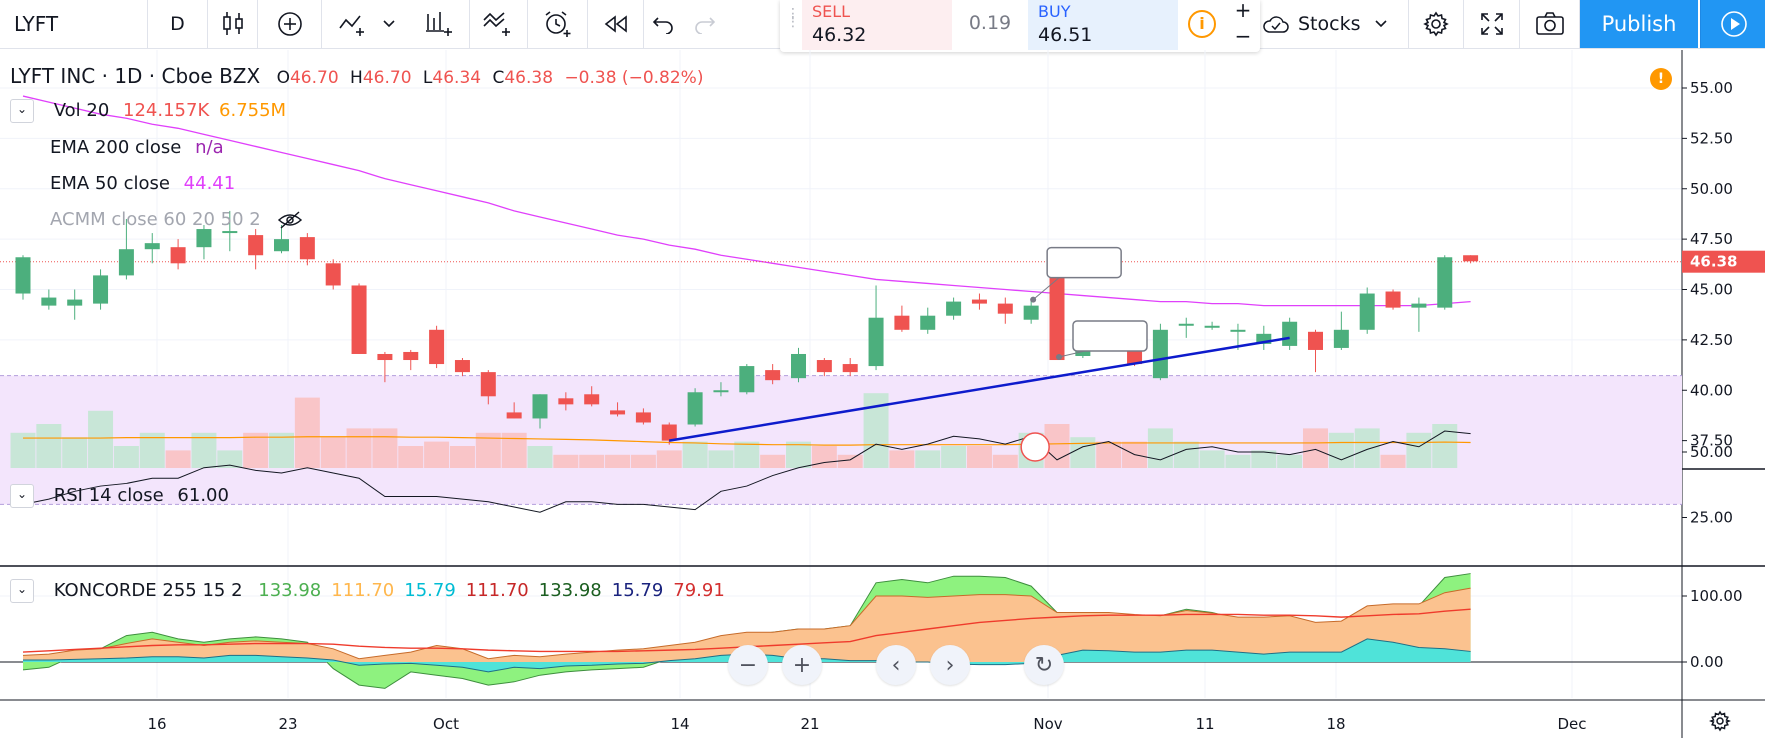  What do you see at coordinates (1571, 724) in the screenshot?
I see `time-tick-label: Dec` at bounding box center [1571, 724].